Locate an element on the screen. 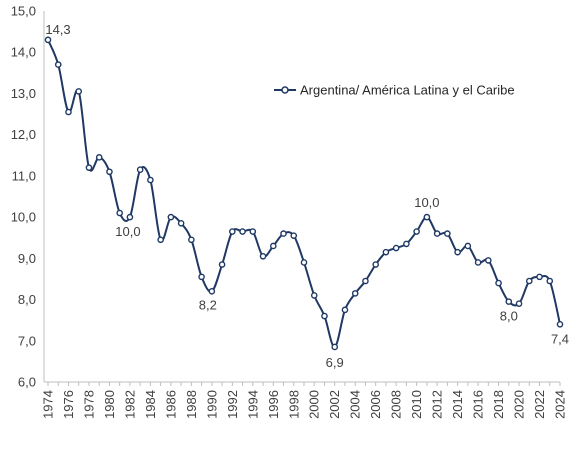  data-label: 8,2 is located at coordinates (208, 304).